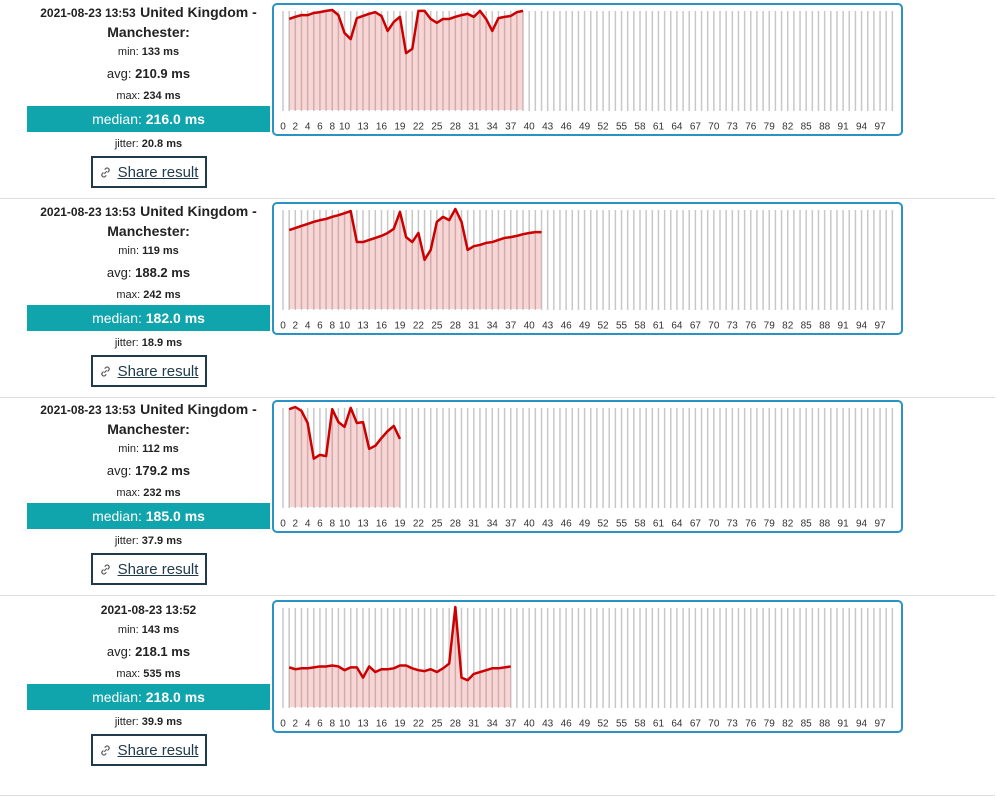  What do you see at coordinates (148, 493) in the screenshot?
I see `max-row: max: 232 ms` at bounding box center [148, 493].